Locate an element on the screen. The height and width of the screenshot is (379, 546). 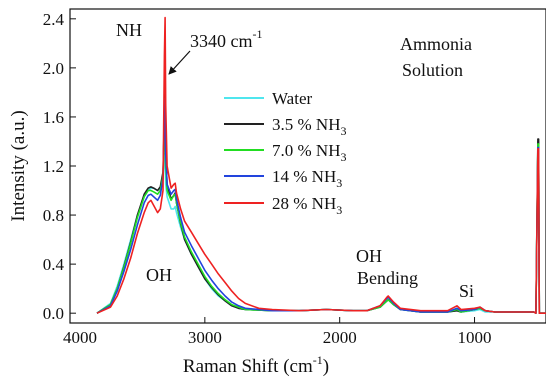
nh-annotation: NH is located at coordinates (129, 30).